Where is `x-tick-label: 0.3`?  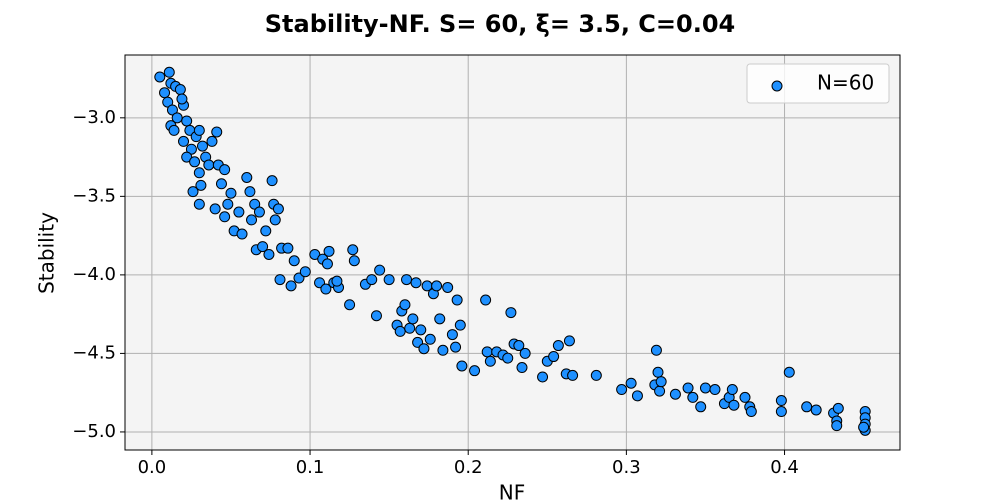 x-tick-label: 0.3 is located at coordinates (626, 467).